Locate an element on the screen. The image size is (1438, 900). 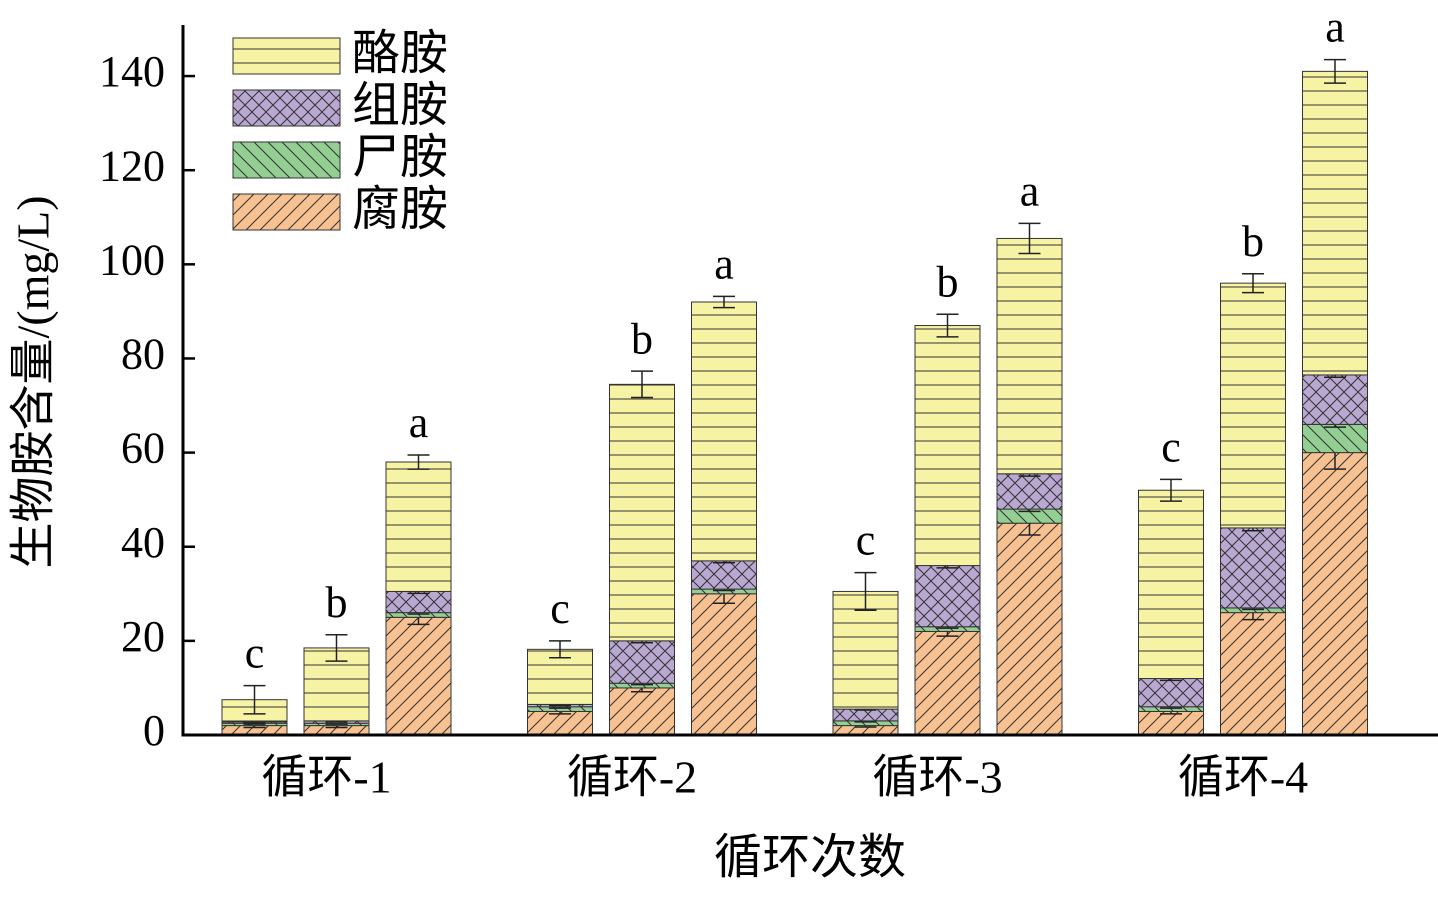
y-tick-label: 0 is located at coordinates (154, 730).